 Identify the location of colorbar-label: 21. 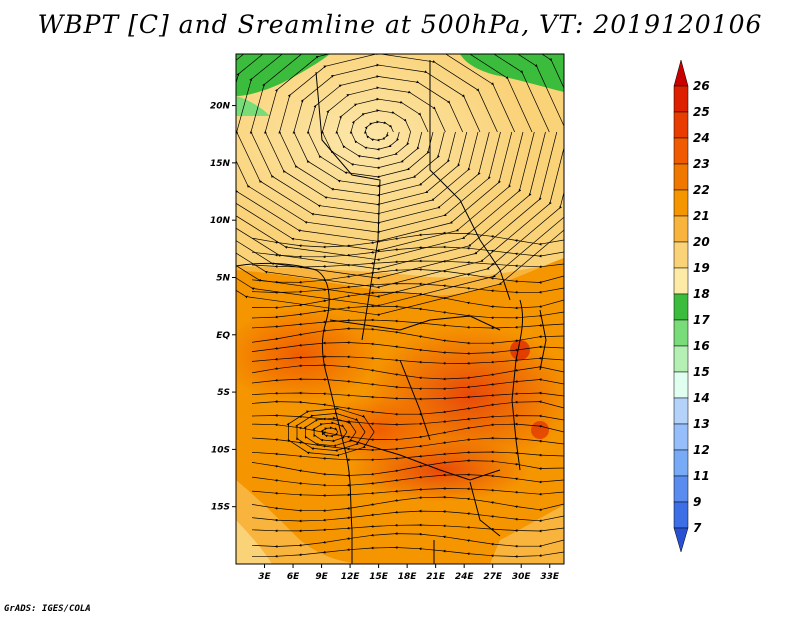
(701, 216).